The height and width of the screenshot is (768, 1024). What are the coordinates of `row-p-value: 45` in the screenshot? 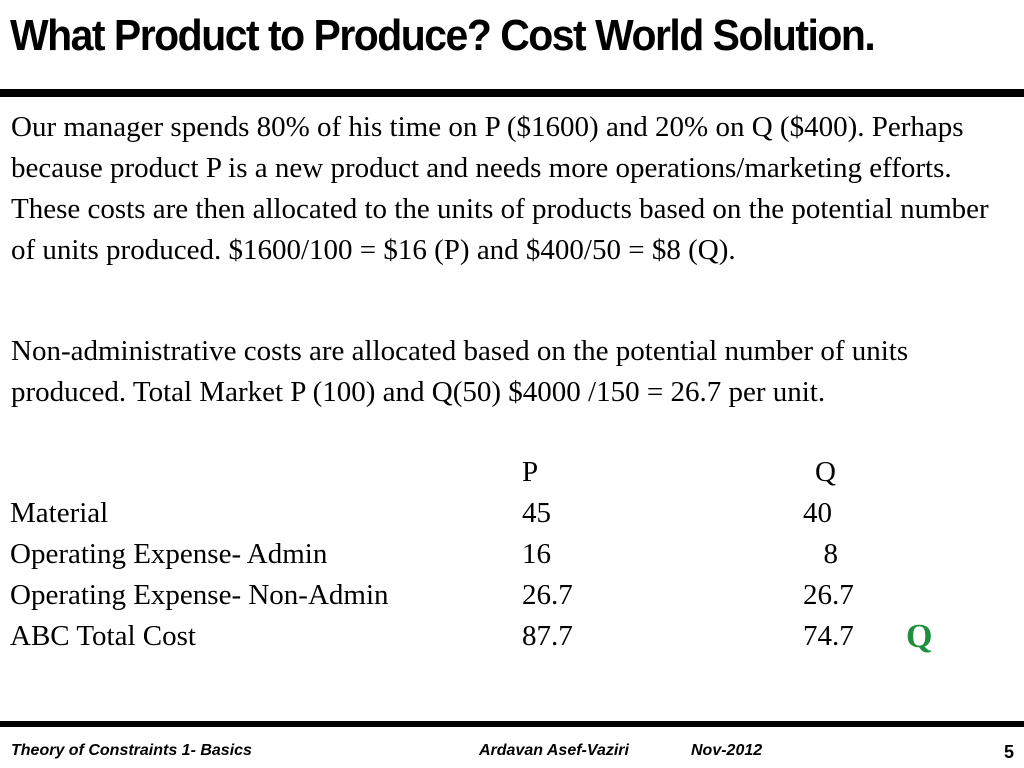 It's located at (536, 513).